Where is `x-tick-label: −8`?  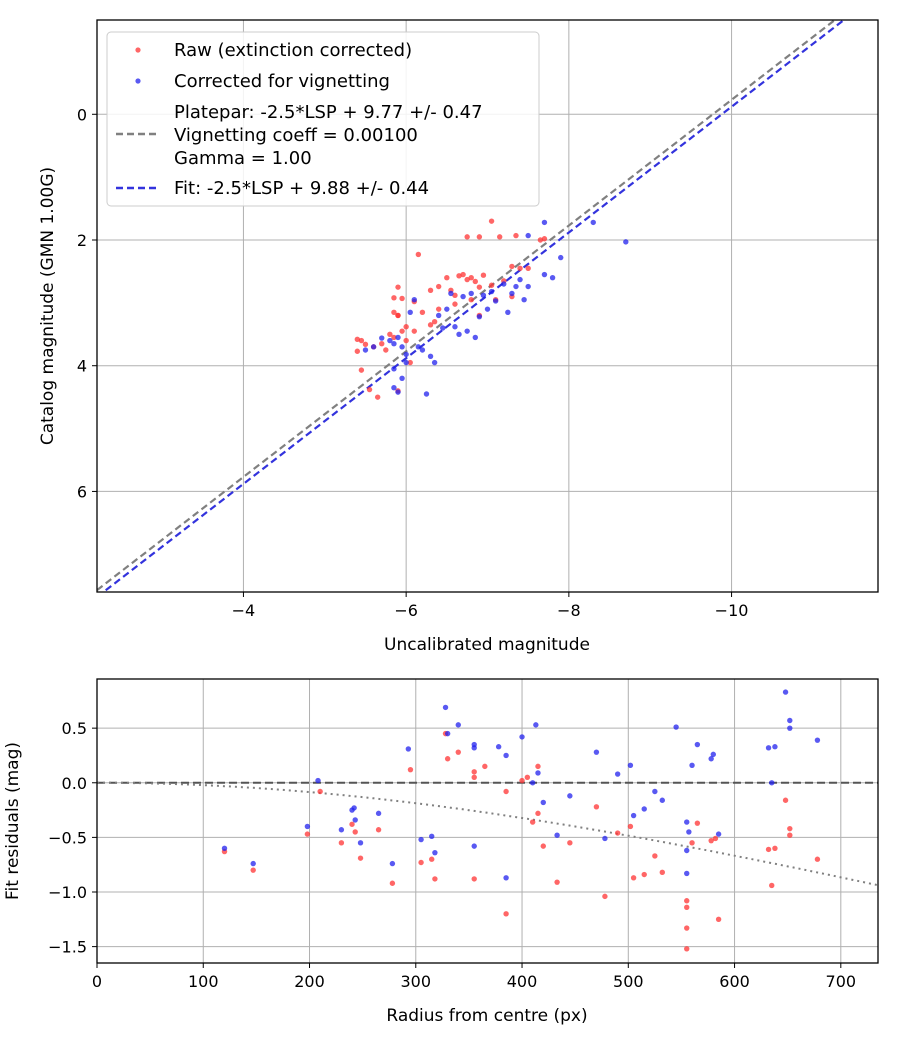
x-tick-label: −8 is located at coordinates (569, 610).